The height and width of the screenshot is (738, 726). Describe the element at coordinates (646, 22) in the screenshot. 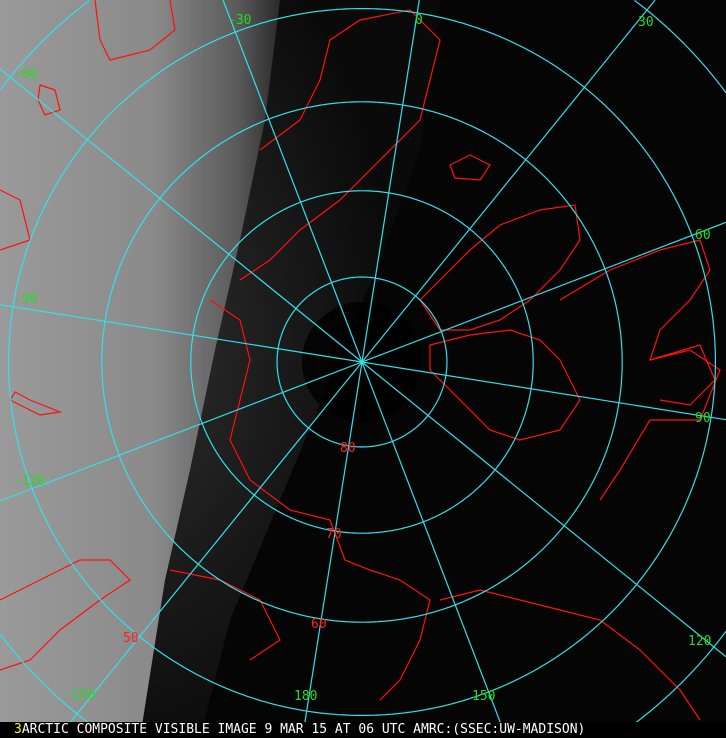

I see `longitude-label: 30` at that location.